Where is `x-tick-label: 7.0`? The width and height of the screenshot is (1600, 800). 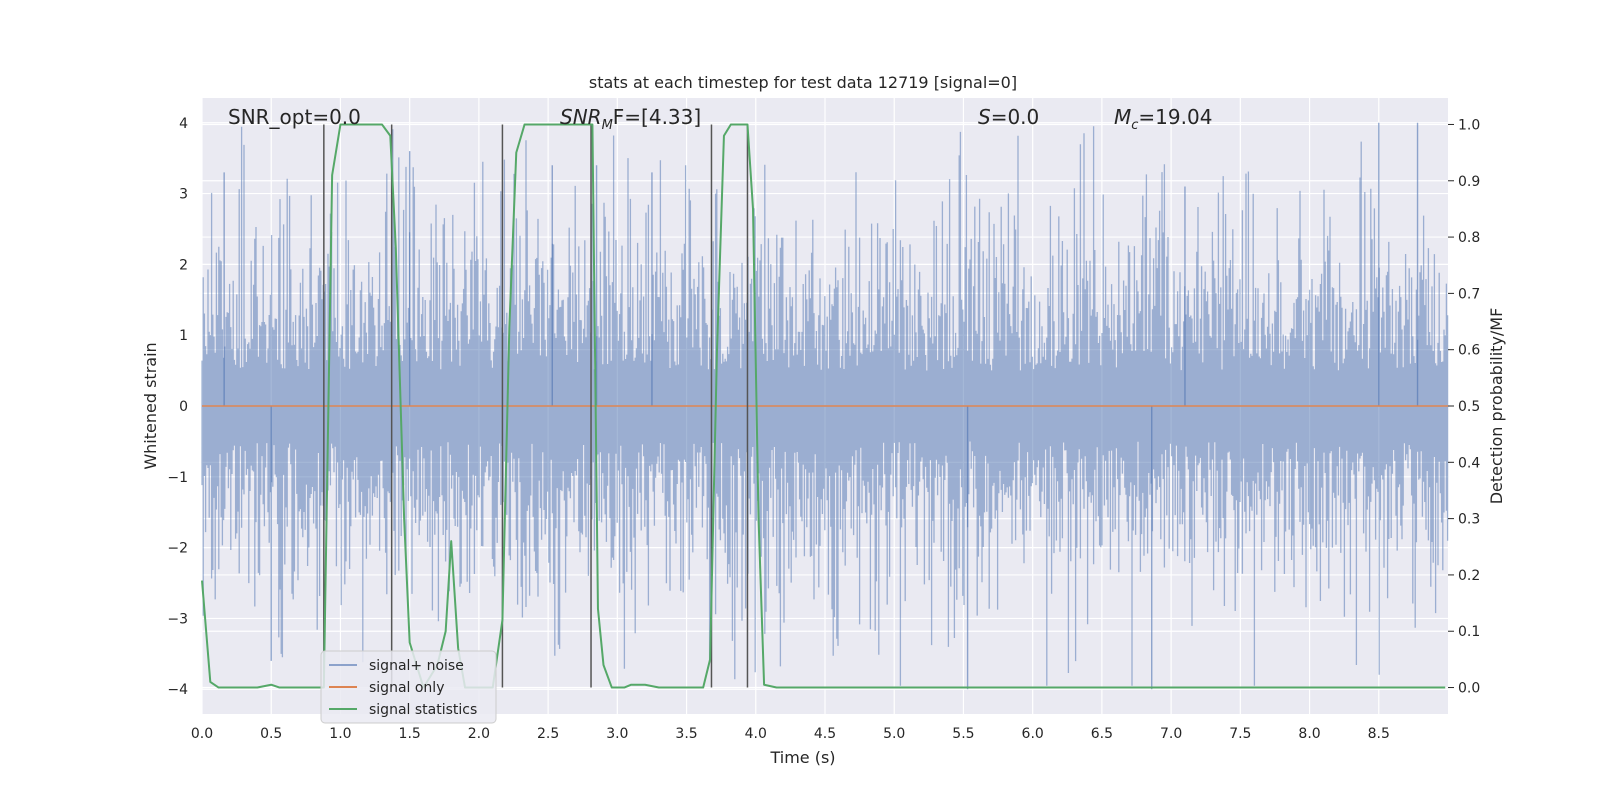 x-tick-label: 7.0 is located at coordinates (1171, 734).